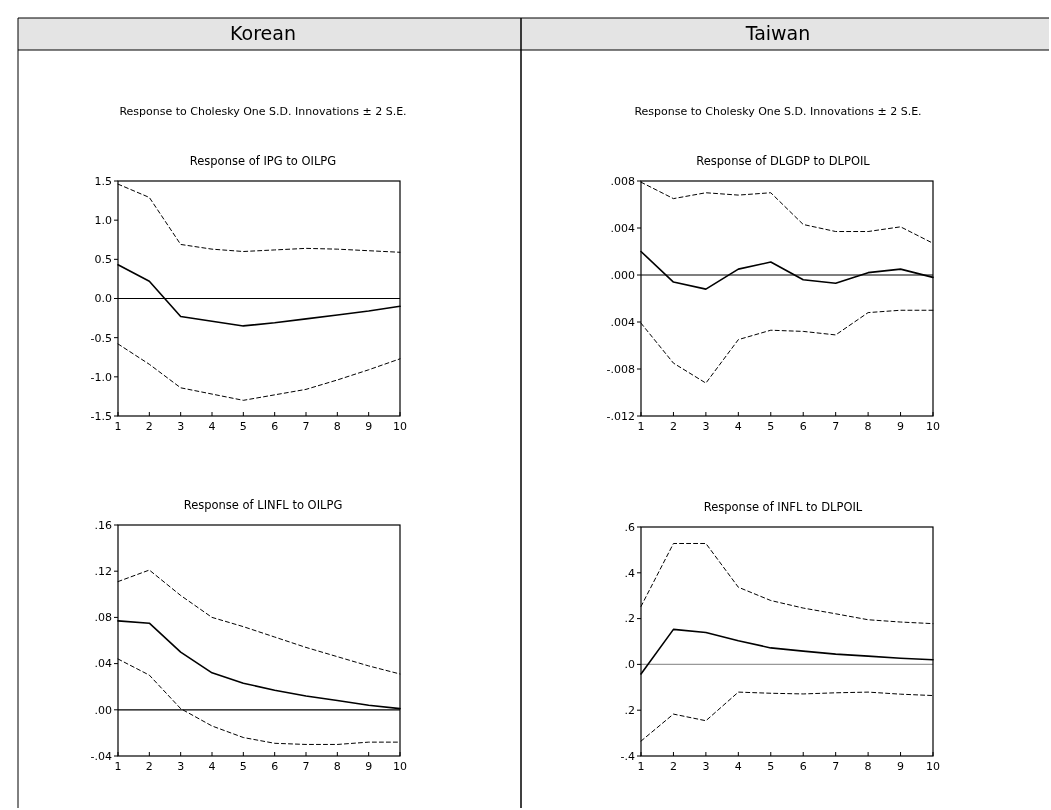 The image size is (1051, 810). I want to click on text: Korean, so click(263, 33).